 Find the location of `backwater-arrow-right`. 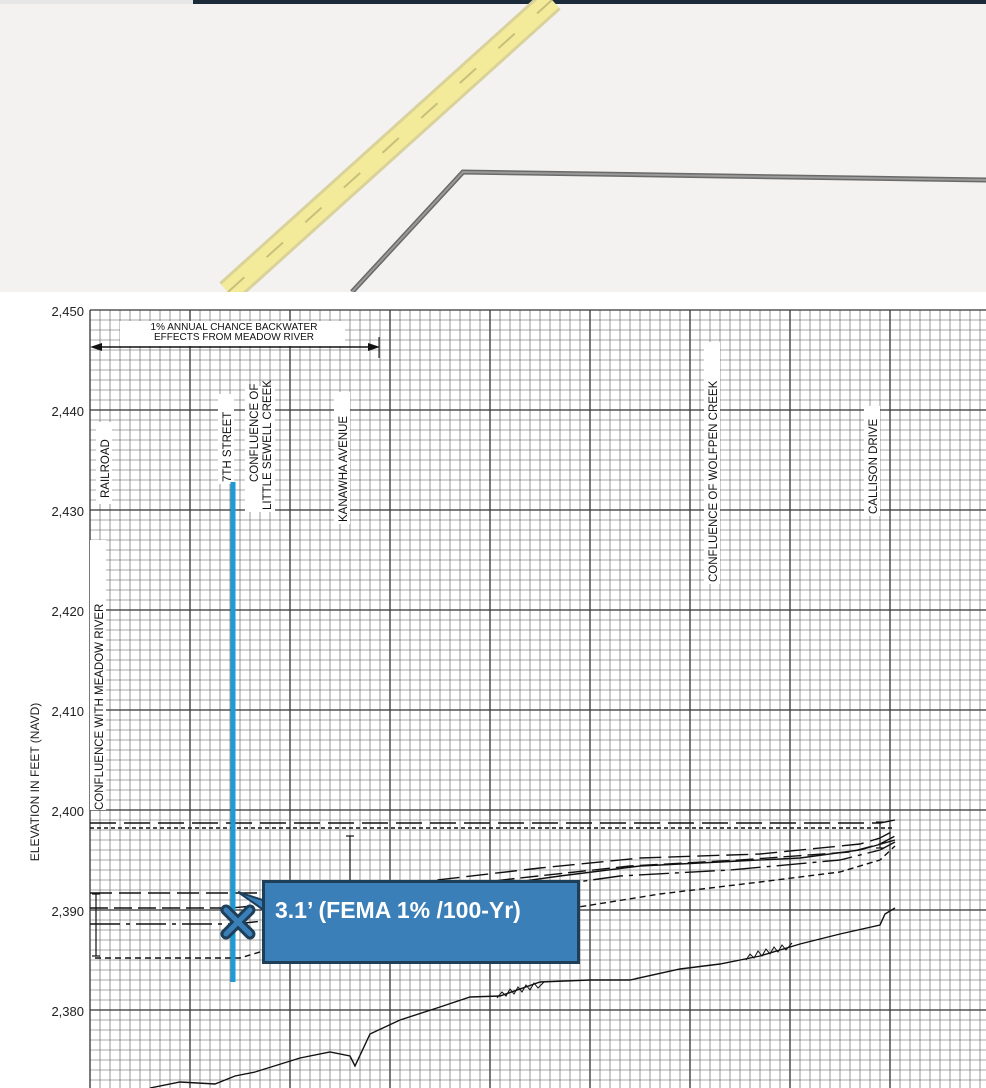

backwater-arrow-right is located at coordinates (374, 347).